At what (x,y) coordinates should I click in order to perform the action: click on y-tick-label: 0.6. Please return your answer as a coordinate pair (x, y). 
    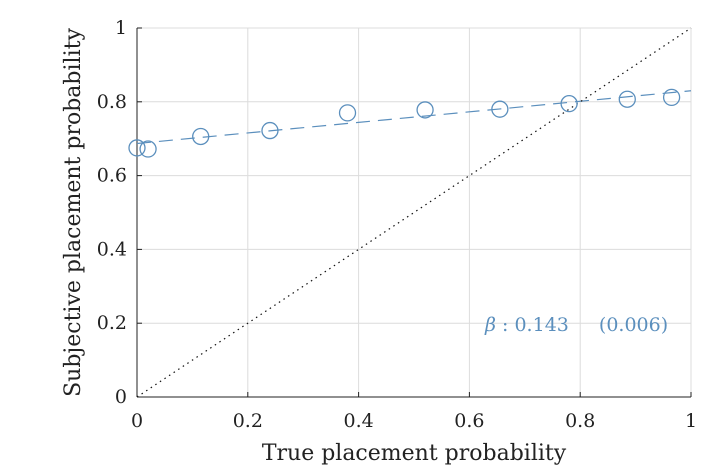
    Looking at the image, I should click on (112, 176).